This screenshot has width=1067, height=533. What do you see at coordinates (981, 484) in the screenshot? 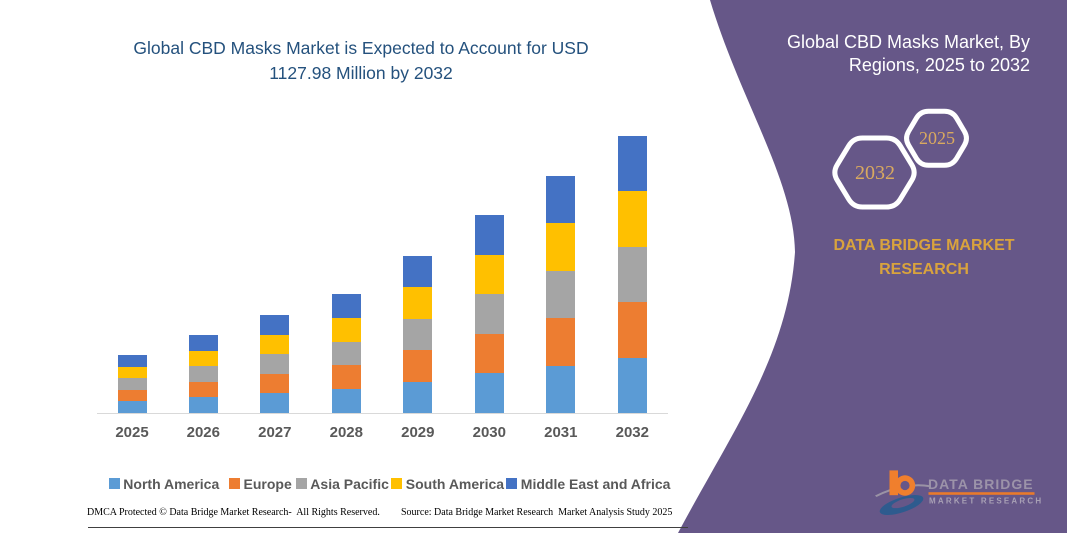
I see `svg-text: DATA BRIDGE` at bounding box center [981, 484].